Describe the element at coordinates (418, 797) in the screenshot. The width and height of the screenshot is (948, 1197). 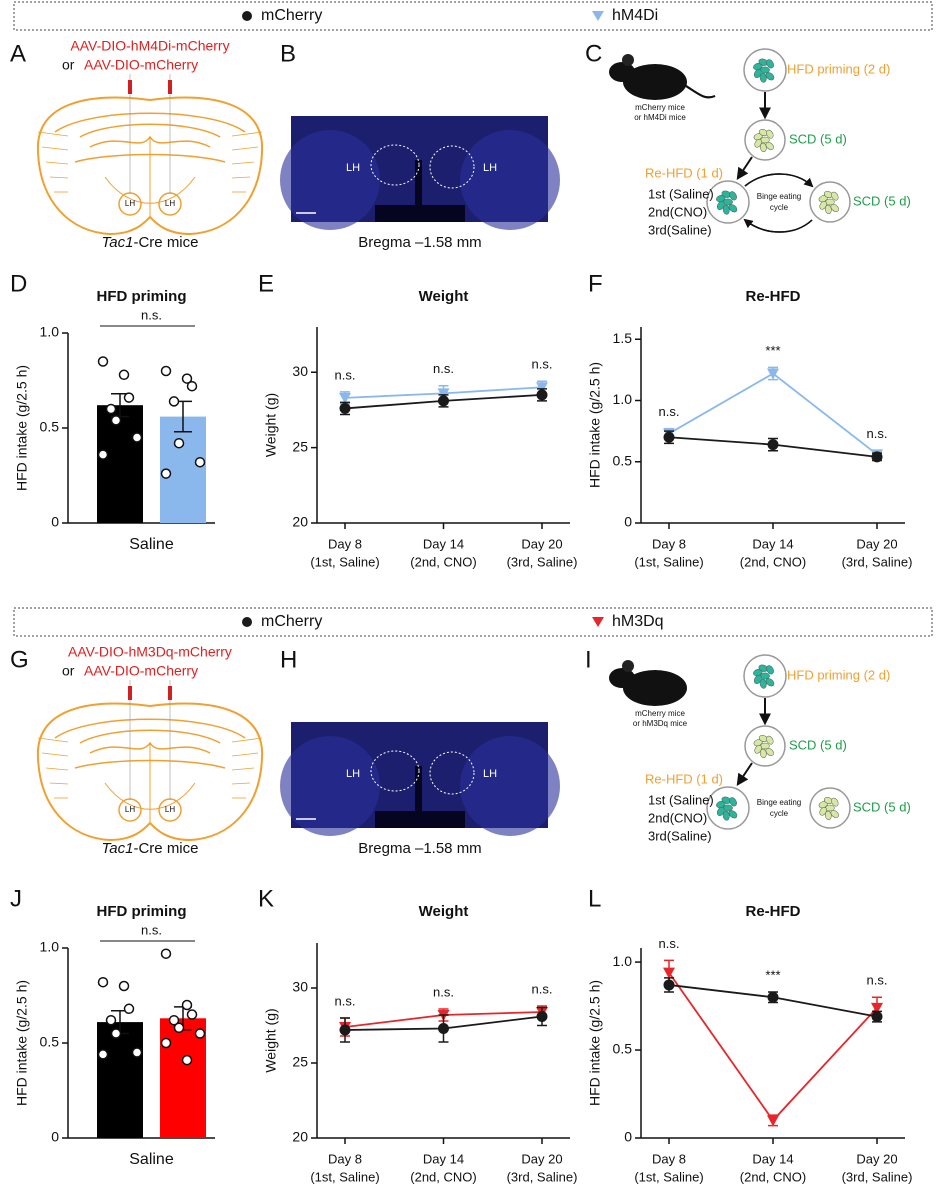
I see `ventricle` at that location.